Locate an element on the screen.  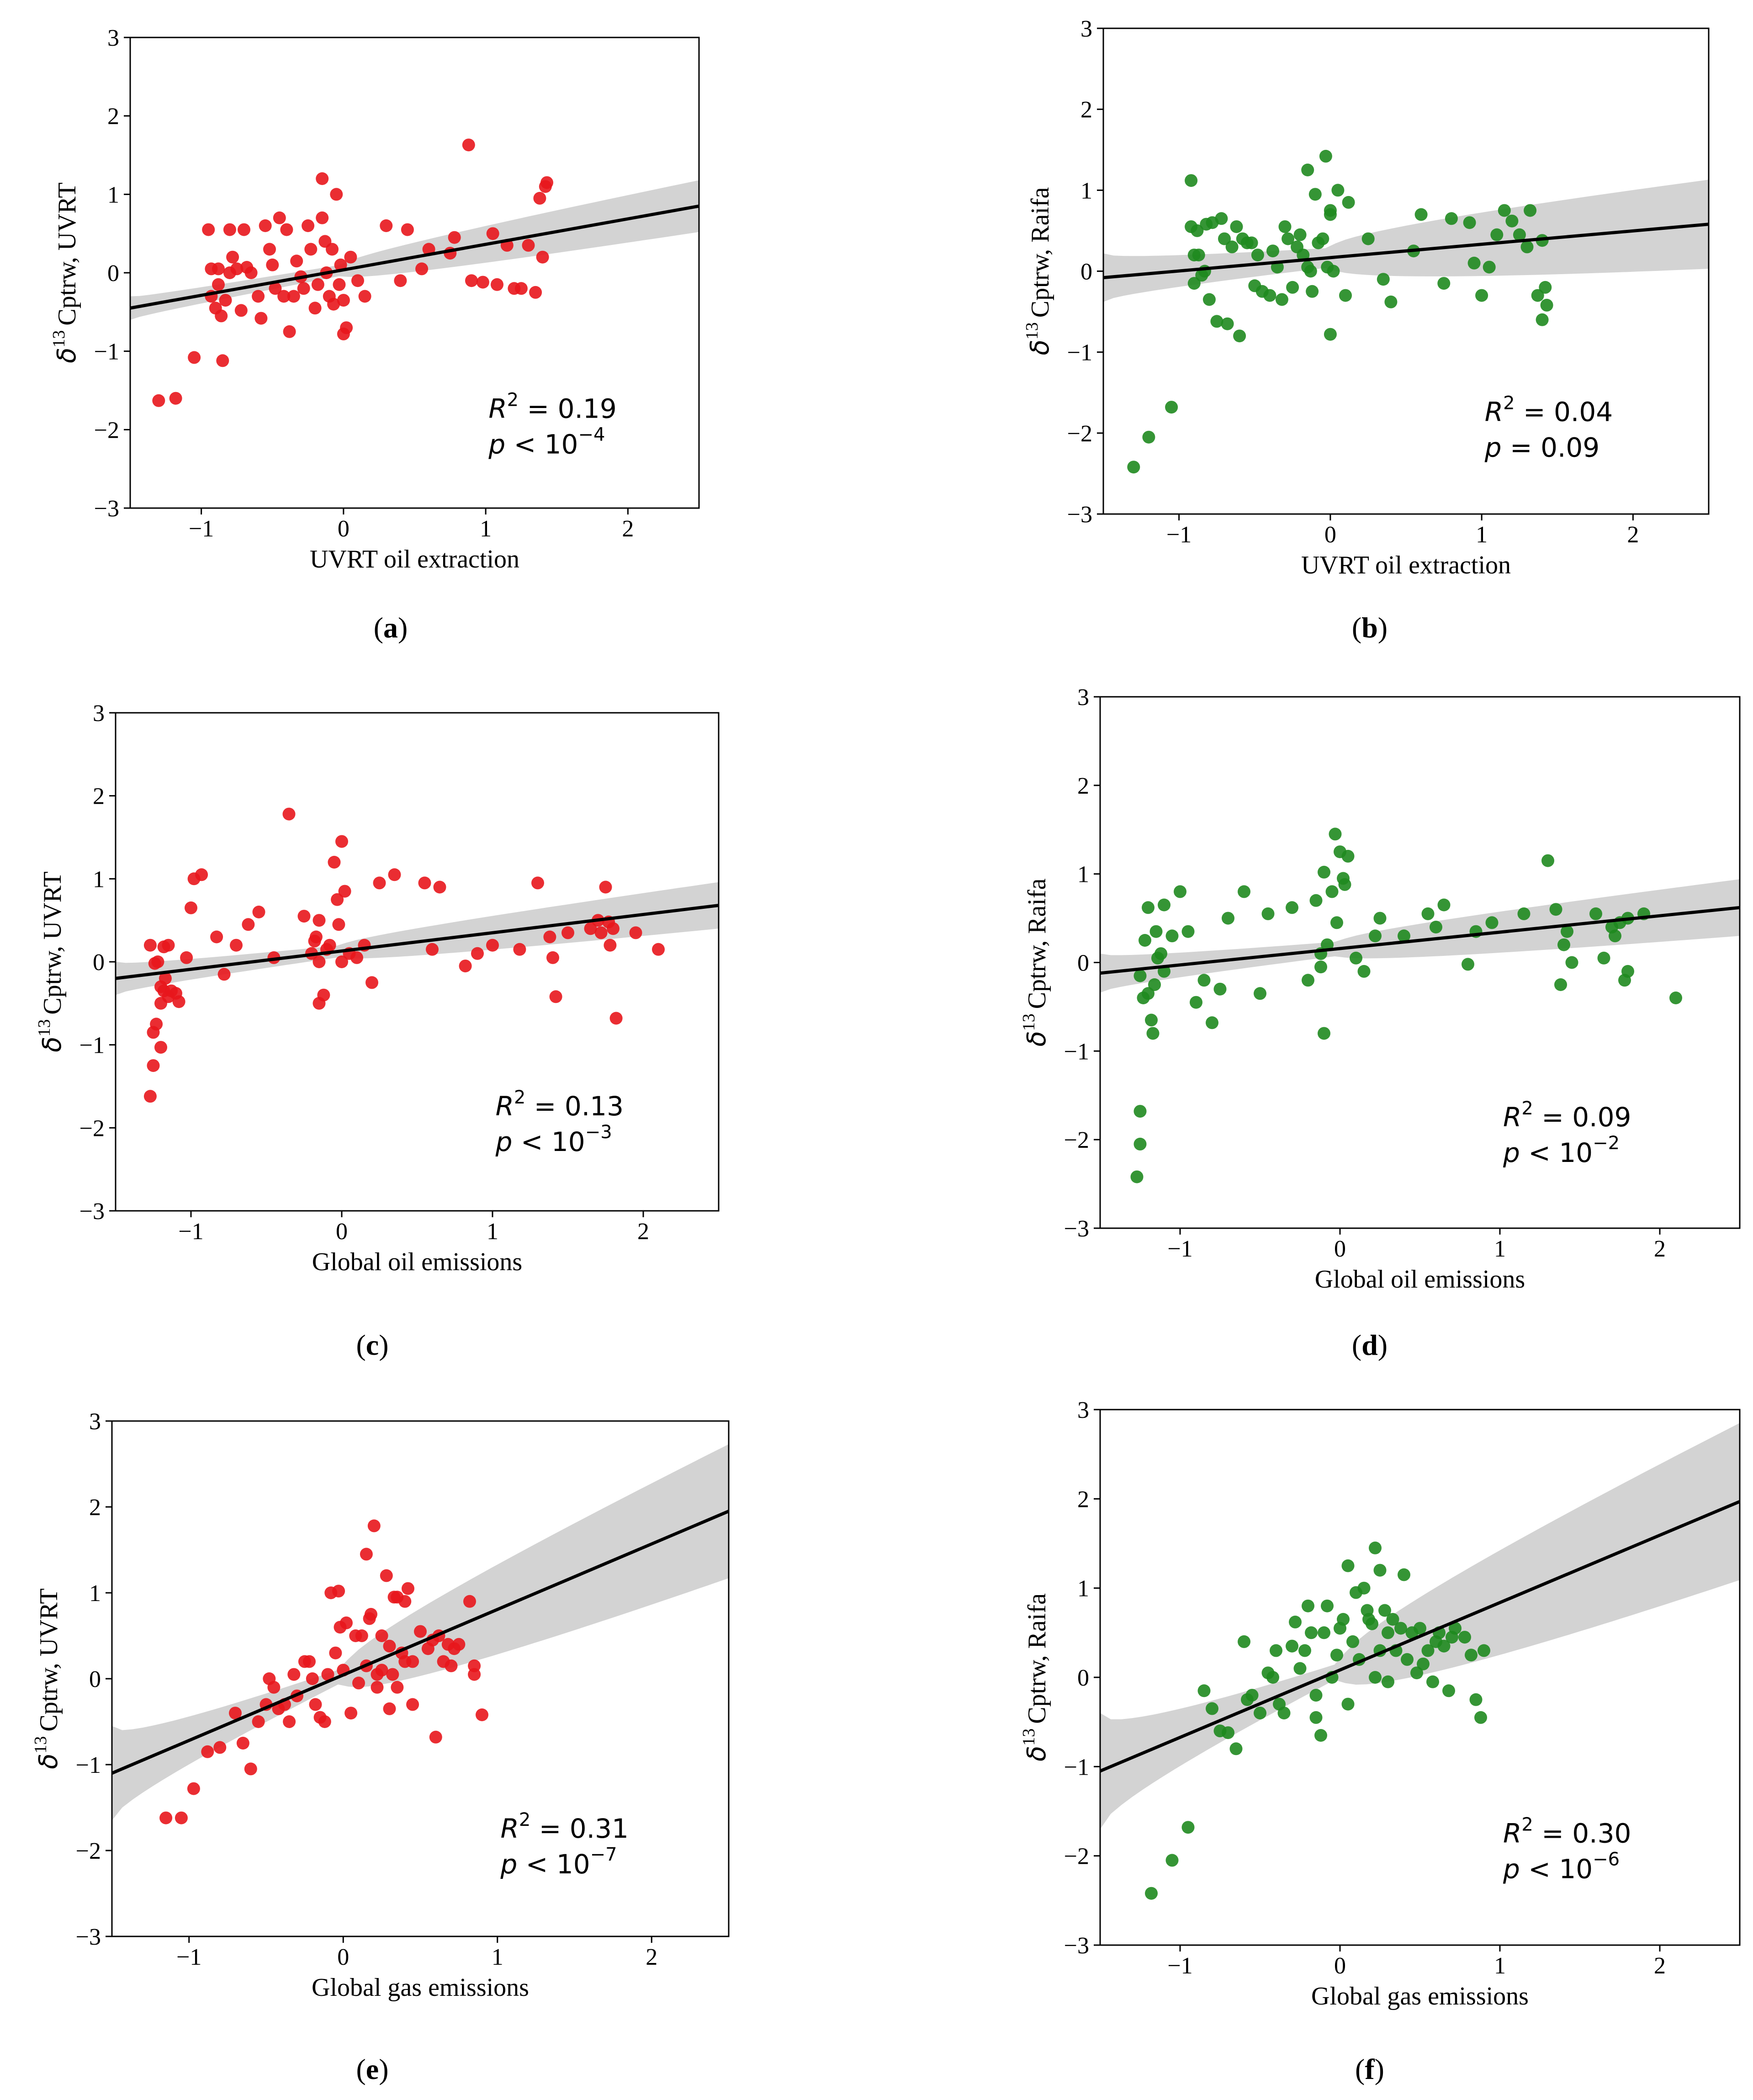
y-axis-label: δ13 Cptrw, Raifa is located at coordinates (1038, 271).